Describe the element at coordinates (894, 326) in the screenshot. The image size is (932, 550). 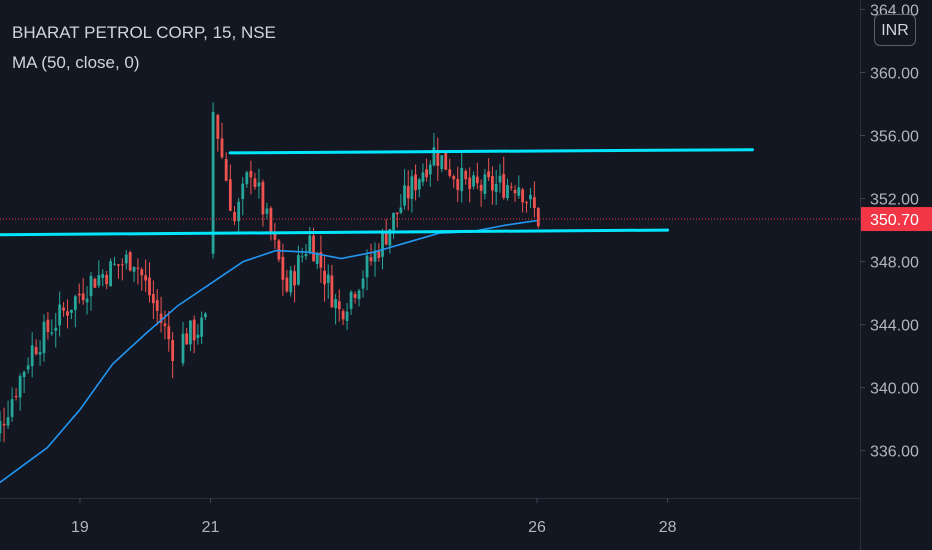
I see `price-tick-label: 344.00` at that location.